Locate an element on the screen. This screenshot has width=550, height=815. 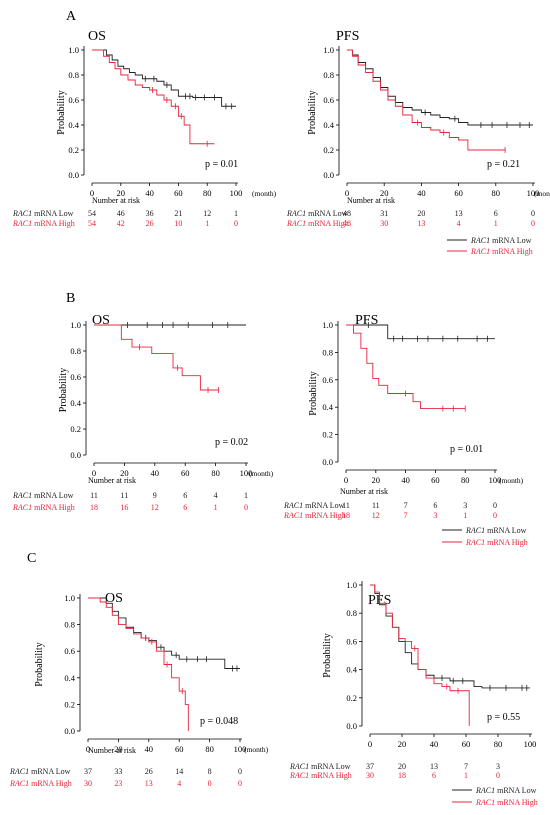
legend-group: mRNA Low is located at coordinates (511, 240).